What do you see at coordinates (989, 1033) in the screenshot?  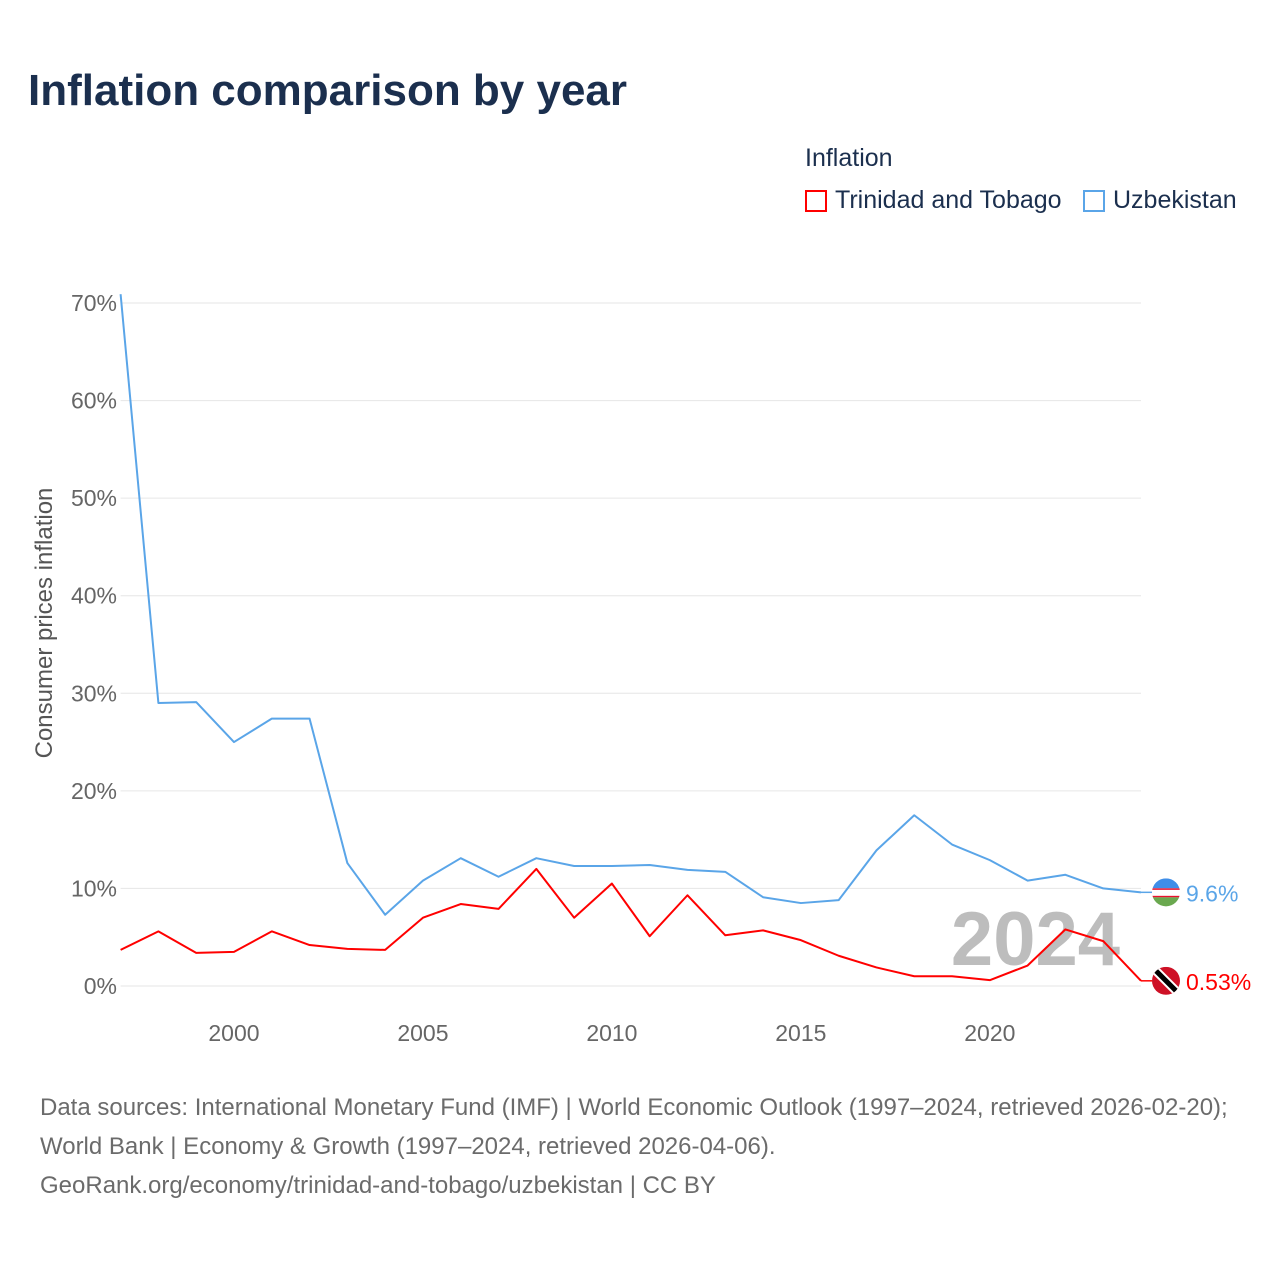 I see `x-tick-label: 2020` at bounding box center [989, 1033].